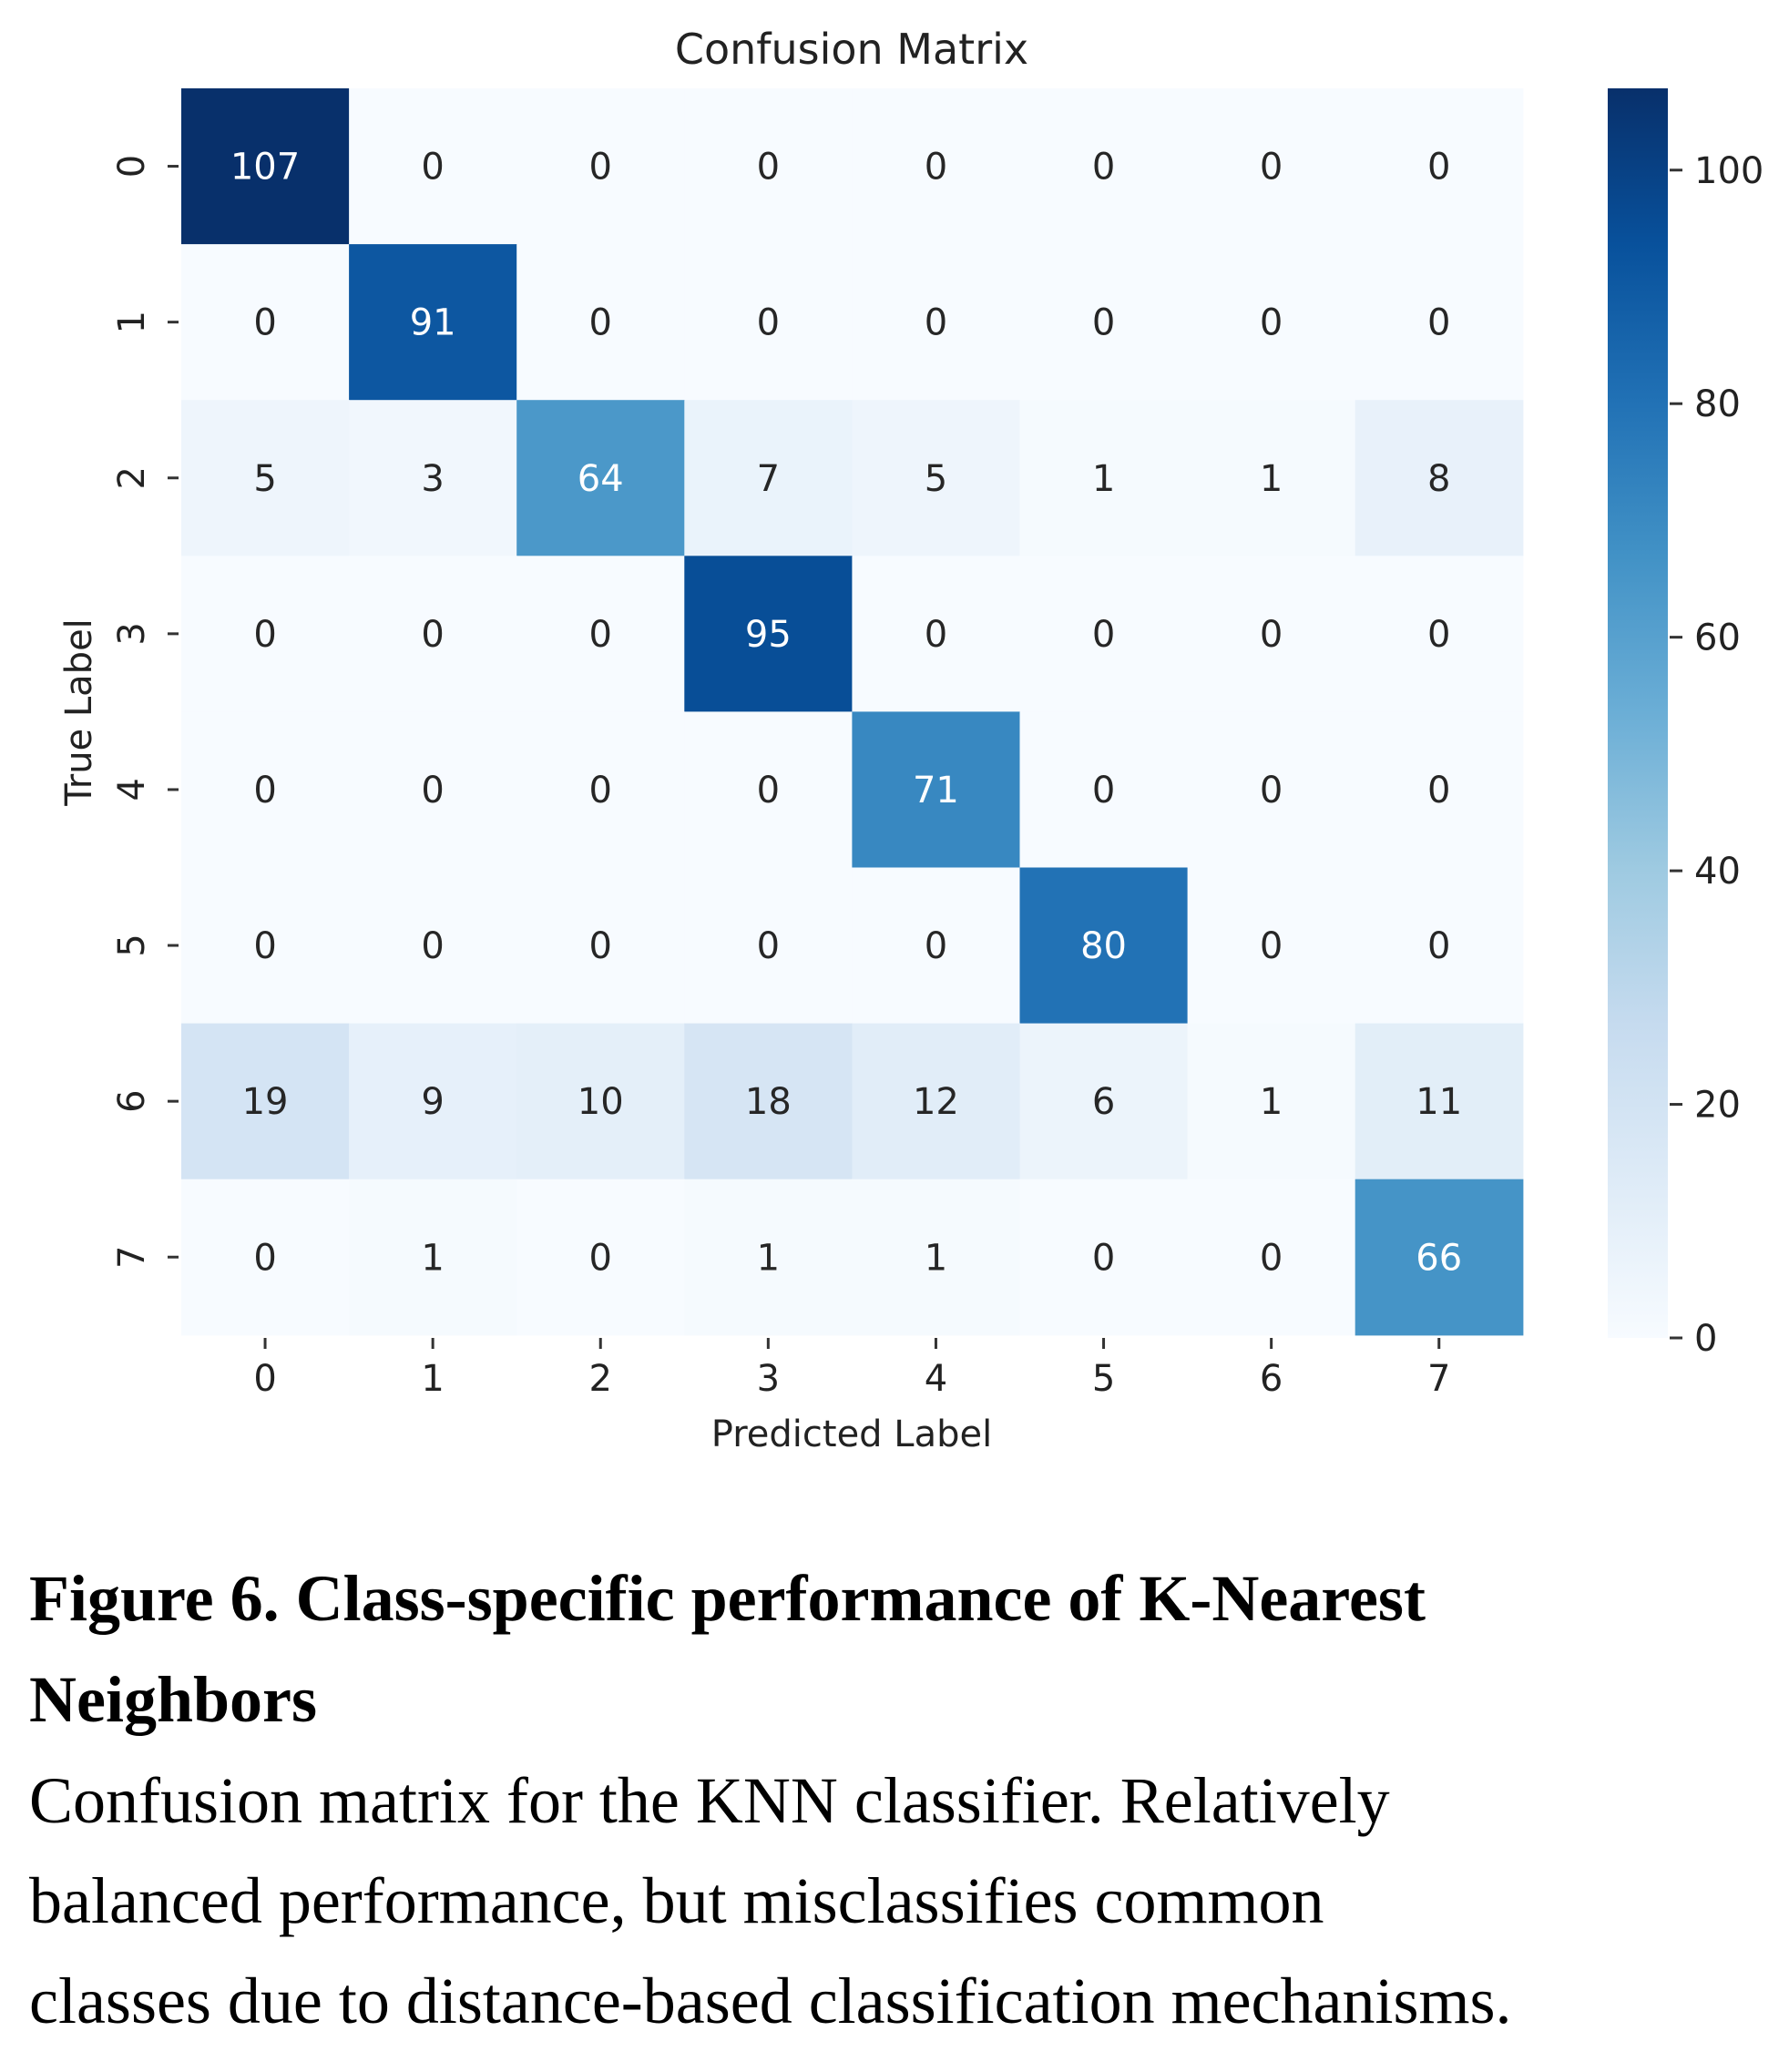 The width and height of the screenshot is (1789, 2072). What do you see at coordinates (265, 1102) in the screenshot?
I see `cell-value-label: 19` at bounding box center [265, 1102].